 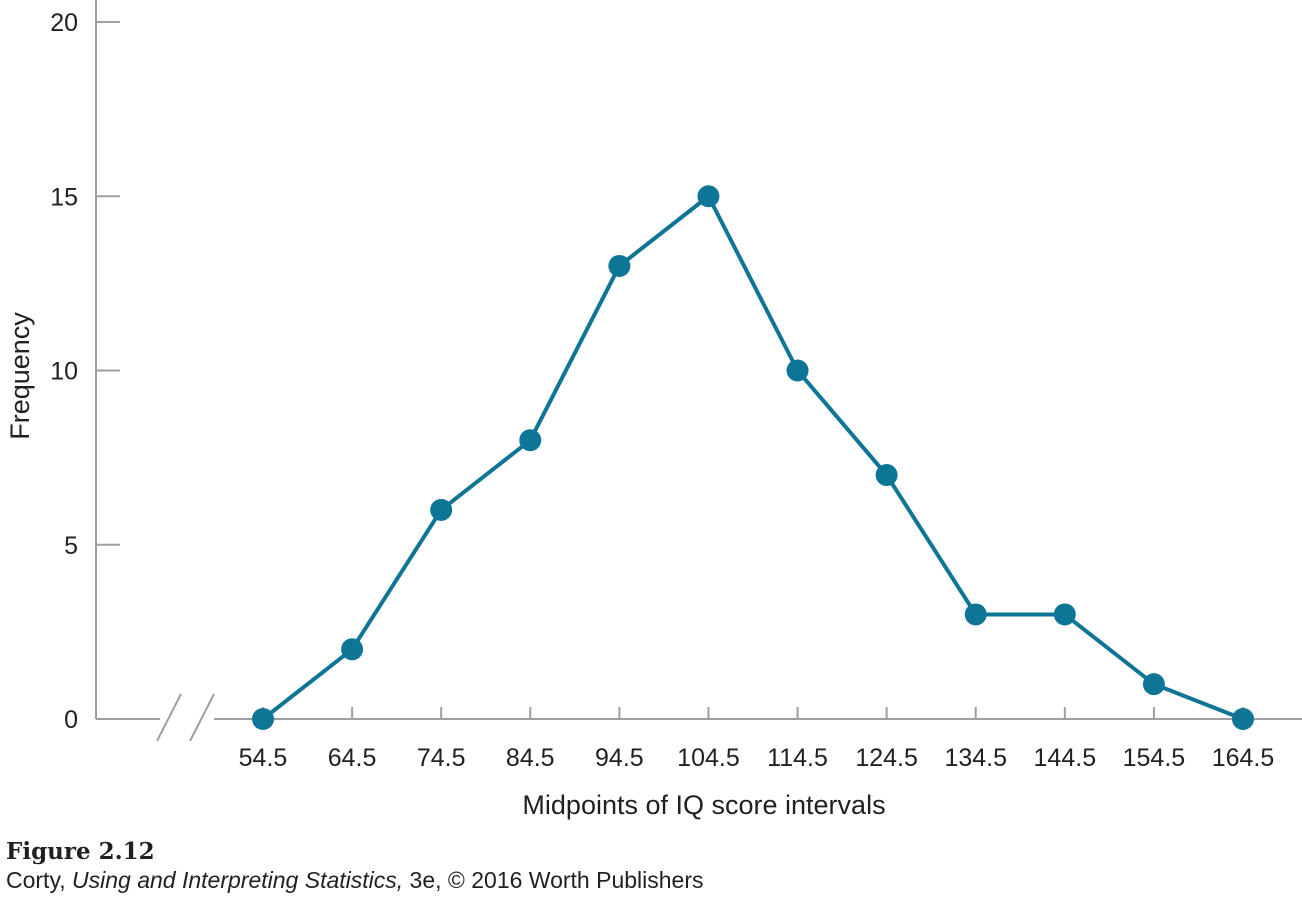 What do you see at coordinates (20, 376) in the screenshot?
I see `y-axis-title: Frequency` at bounding box center [20, 376].